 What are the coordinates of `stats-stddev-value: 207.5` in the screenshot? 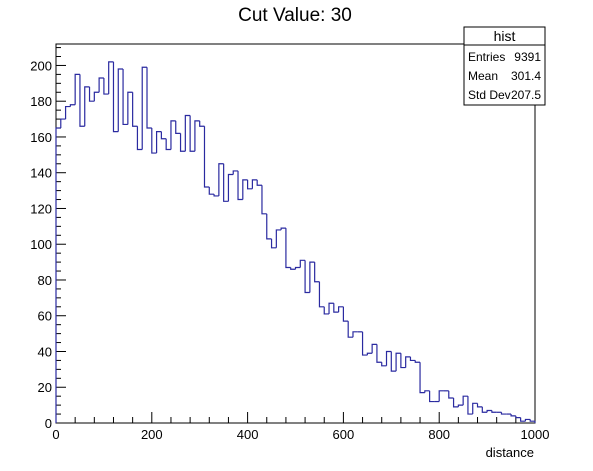 It's located at (526, 95).